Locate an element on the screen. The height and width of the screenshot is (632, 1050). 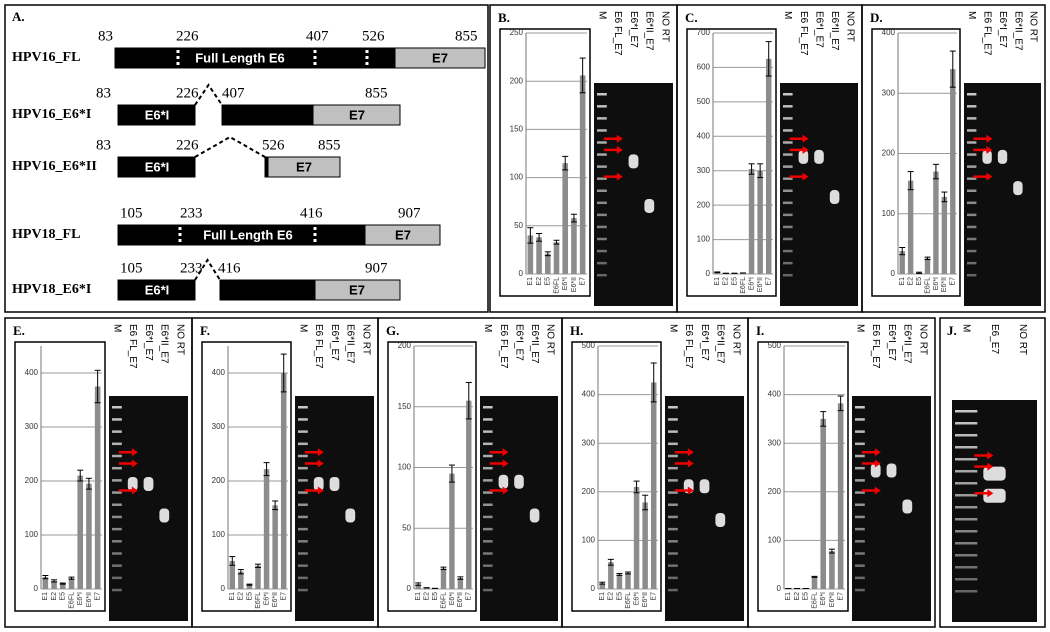
y-tick-label: 0 is located at coordinates (593, 588).